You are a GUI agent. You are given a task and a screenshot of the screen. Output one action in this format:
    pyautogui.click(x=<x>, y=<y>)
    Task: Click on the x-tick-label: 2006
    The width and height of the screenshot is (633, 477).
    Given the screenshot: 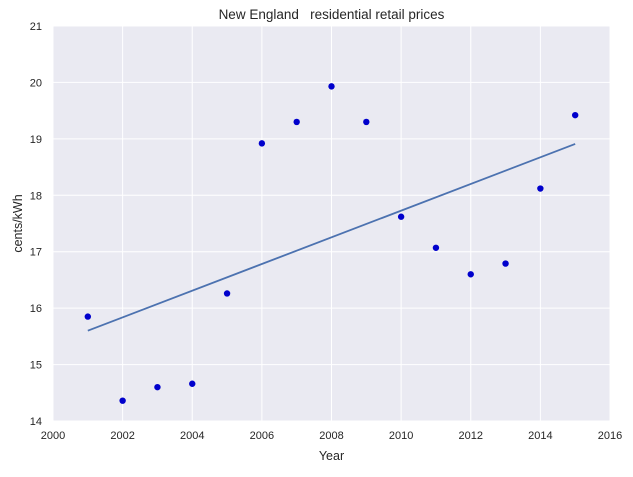 What is the action you would take?
    pyautogui.click(x=262, y=436)
    